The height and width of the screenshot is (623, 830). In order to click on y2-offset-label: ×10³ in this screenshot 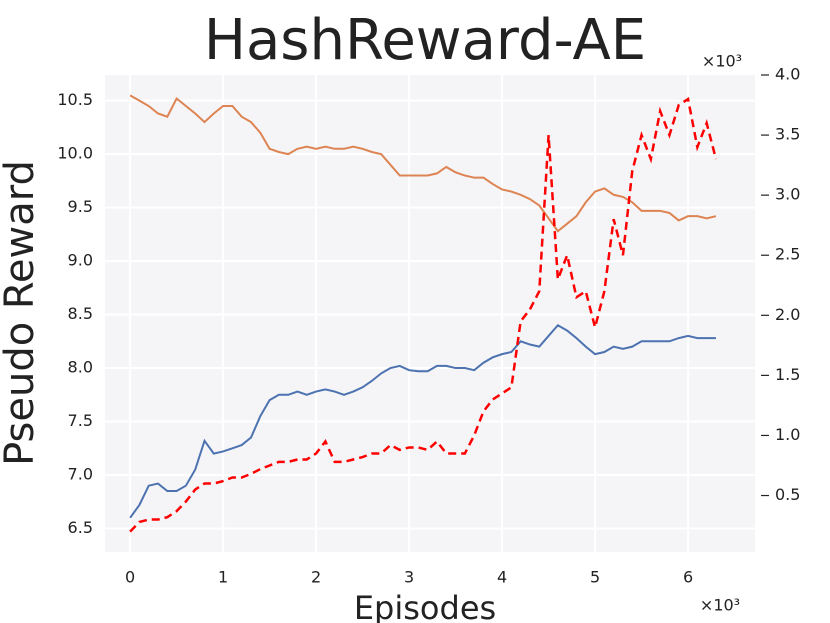, I will do `click(722, 61)`.